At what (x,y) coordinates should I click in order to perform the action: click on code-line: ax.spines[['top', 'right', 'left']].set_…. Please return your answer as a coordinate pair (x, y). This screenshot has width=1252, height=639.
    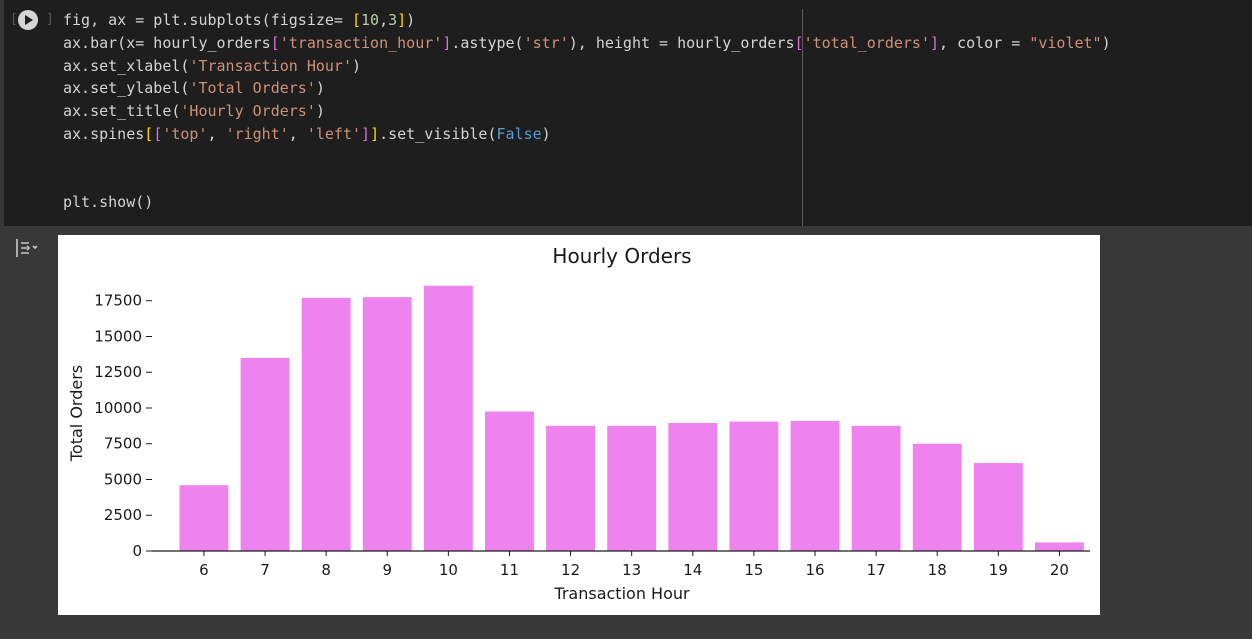
    Looking at the image, I should click on (587, 134).